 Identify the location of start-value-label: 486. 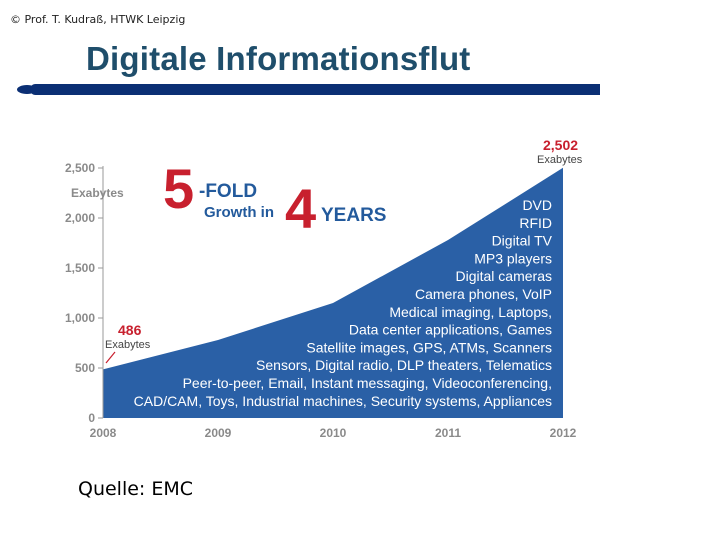
(130, 330).